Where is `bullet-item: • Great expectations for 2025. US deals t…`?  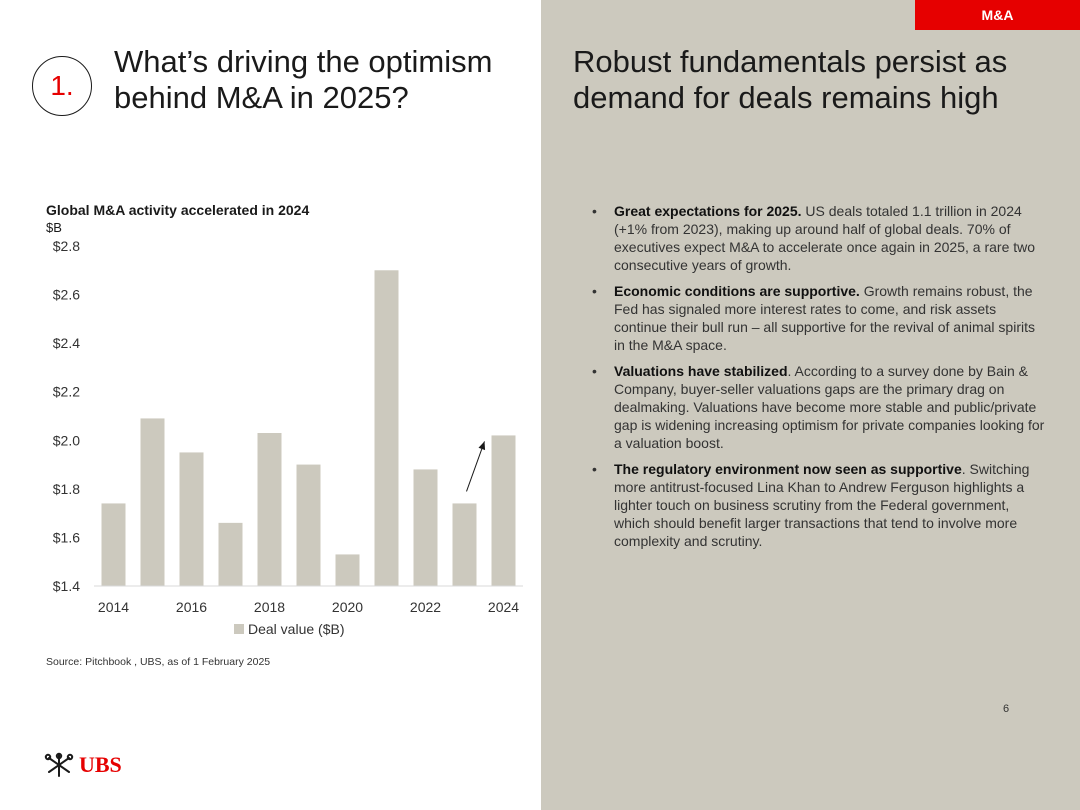
bullet-item: • Great expectations for 2025. US deals t… is located at coordinates (819, 238).